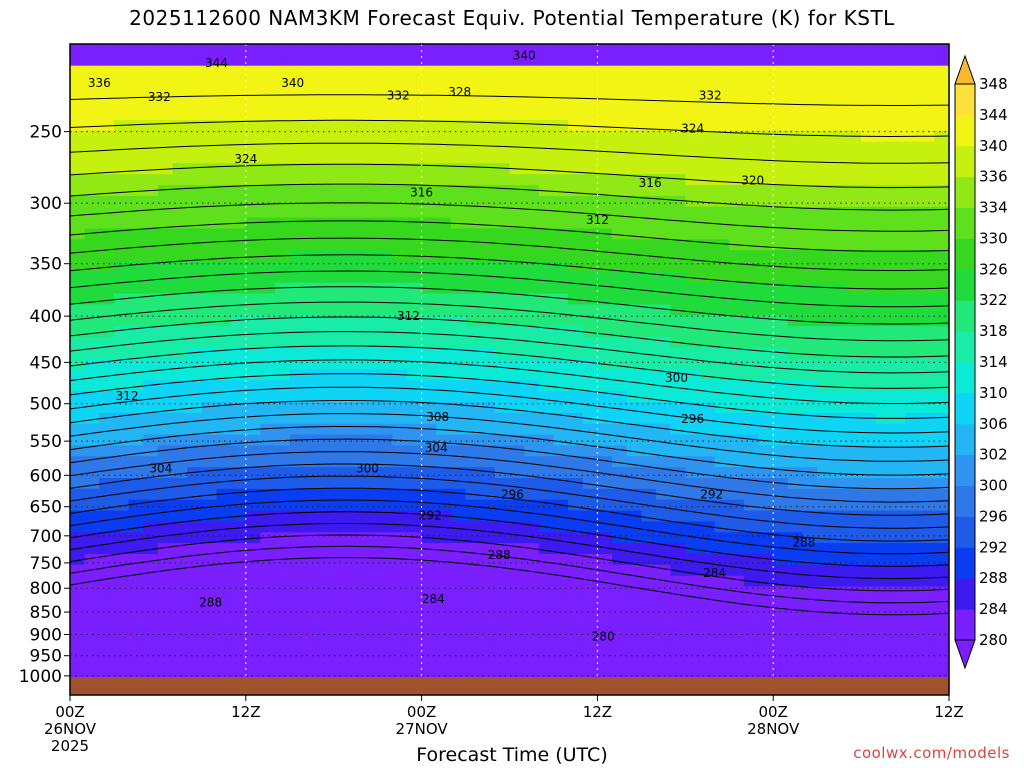  Describe the element at coordinates (46, 442) in the screenshot. I see `y-tick-label: 550` at that location.